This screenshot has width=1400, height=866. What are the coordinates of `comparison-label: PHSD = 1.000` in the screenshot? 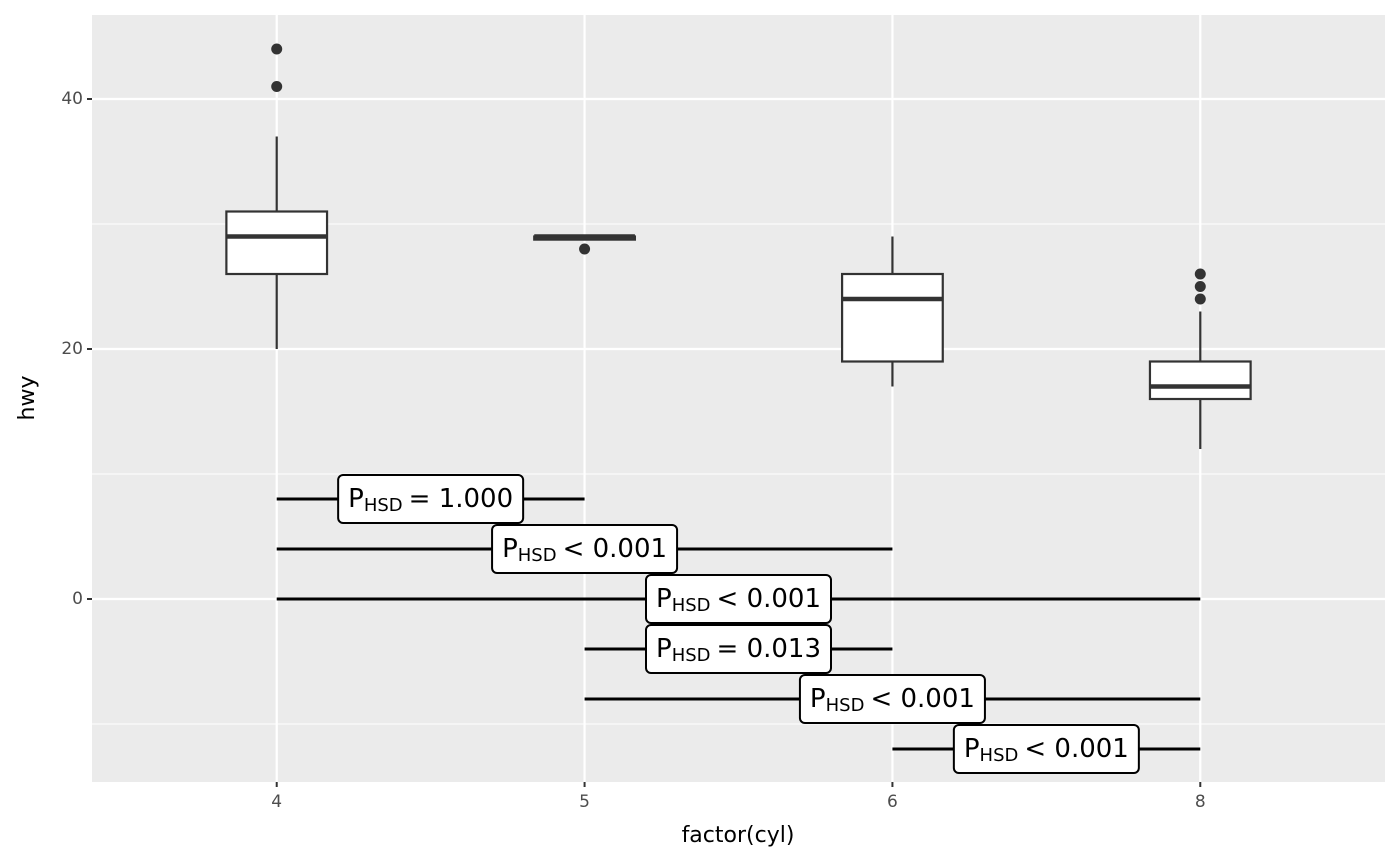 It's located at (430, 500).